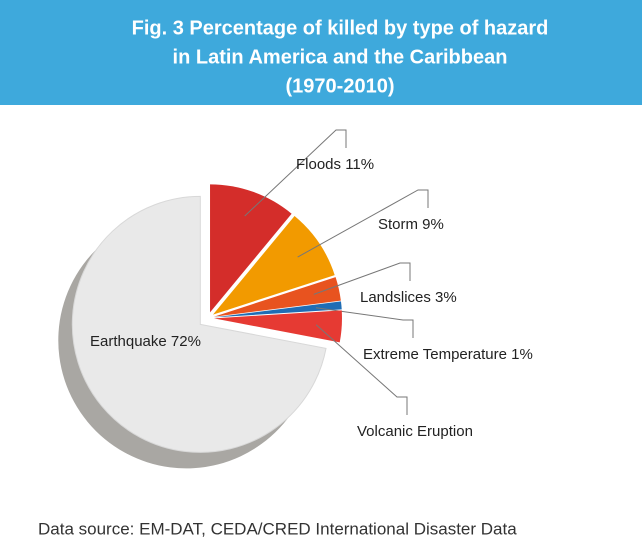 The image size is (642, 541). What do you see at coordinates (335, 164) in the screenshot?
I see `slice-label: Floods 11%` at bounding box center [335, 164].